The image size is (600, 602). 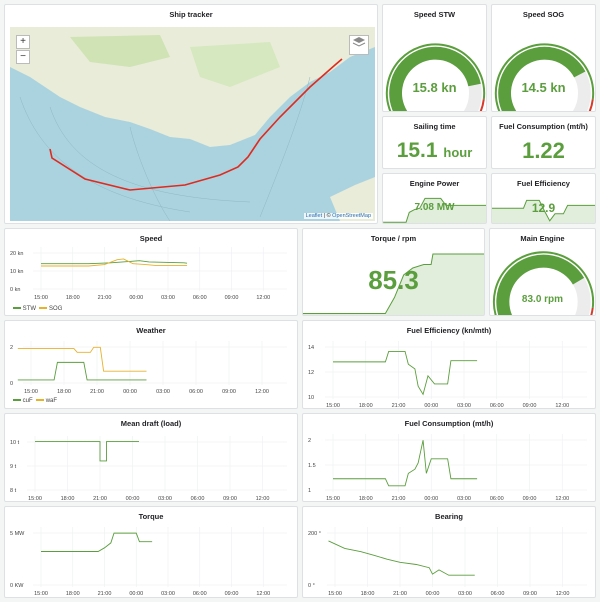 I want to click on y-tick-label: 5 MW, so click(x=17, y=534).